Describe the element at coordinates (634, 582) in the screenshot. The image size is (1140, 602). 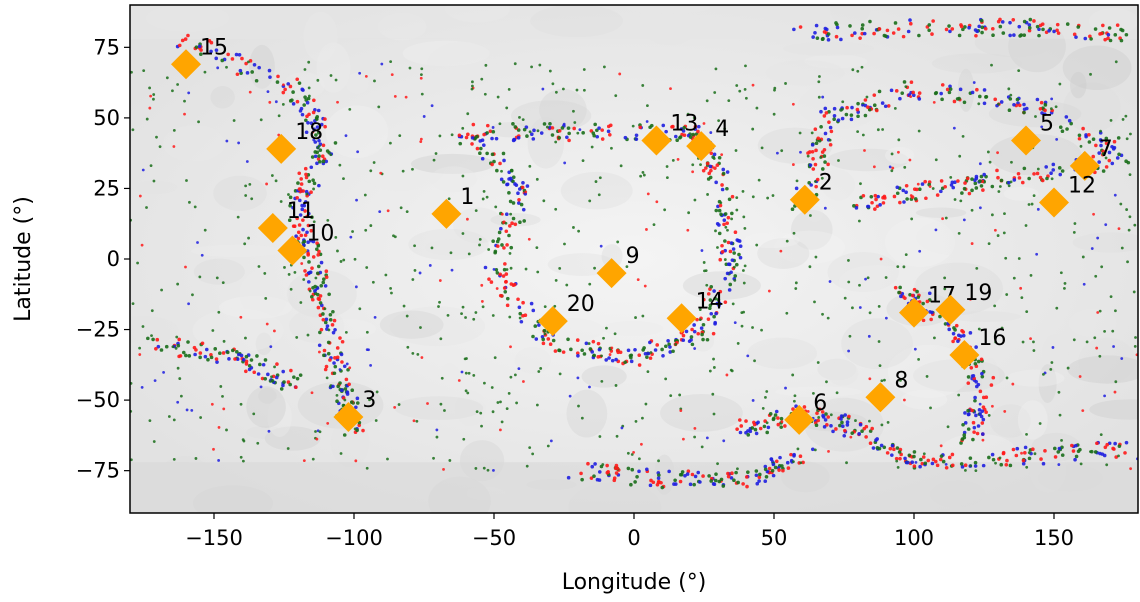
I see `x-axis-label: Longitude (°)` at that location.